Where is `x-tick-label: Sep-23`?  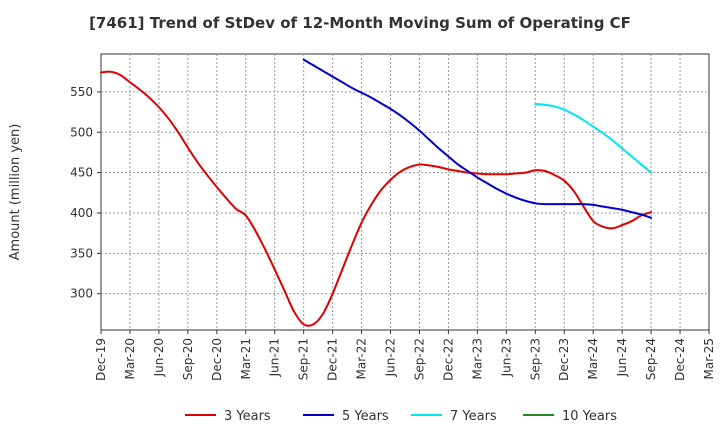
x-tick-label: Sep-23 is located at coordinates (535, 359).